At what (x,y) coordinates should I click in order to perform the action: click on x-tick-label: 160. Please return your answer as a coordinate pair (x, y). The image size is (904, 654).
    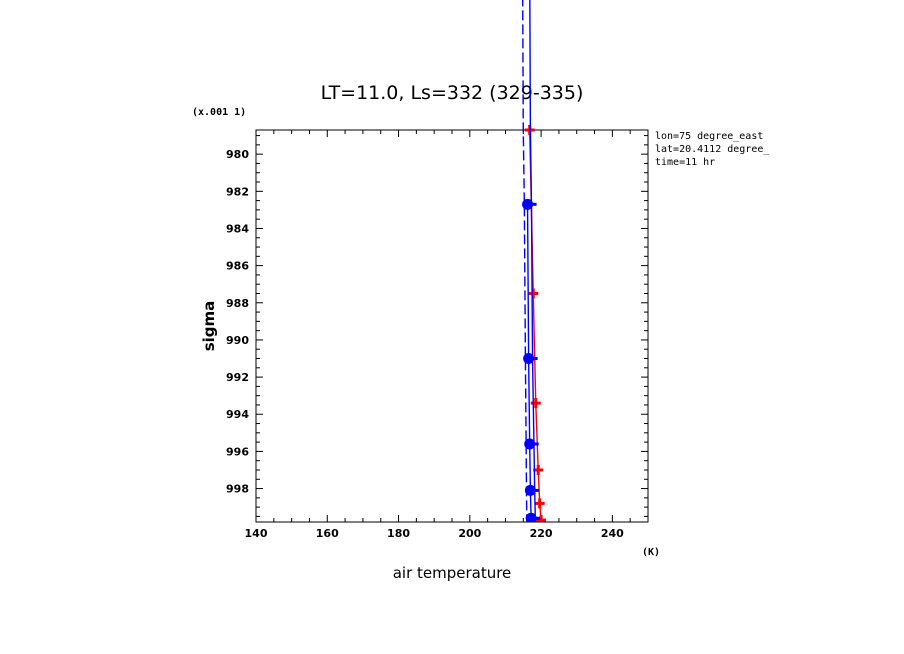
    Looking at the image, I should click on (327, 533).